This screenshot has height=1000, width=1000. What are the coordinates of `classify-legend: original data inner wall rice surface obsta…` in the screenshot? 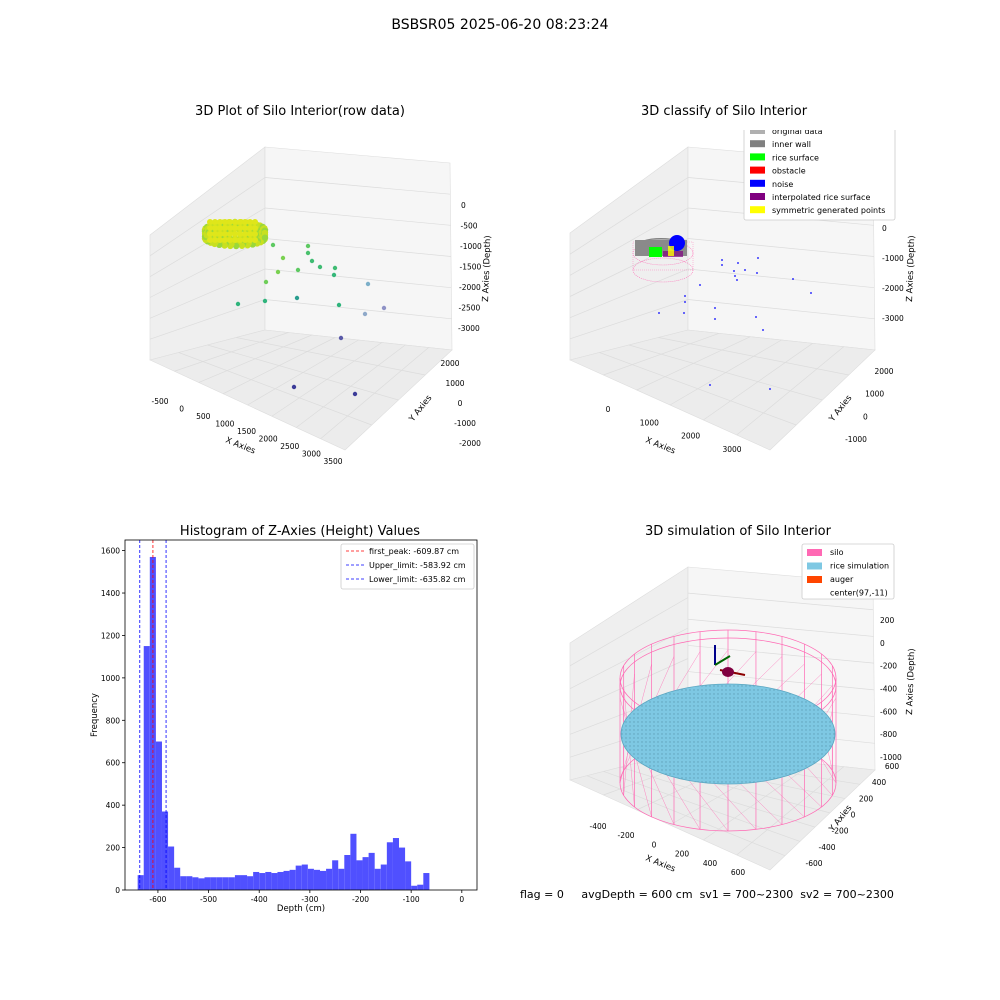 It's located at (819, 175).